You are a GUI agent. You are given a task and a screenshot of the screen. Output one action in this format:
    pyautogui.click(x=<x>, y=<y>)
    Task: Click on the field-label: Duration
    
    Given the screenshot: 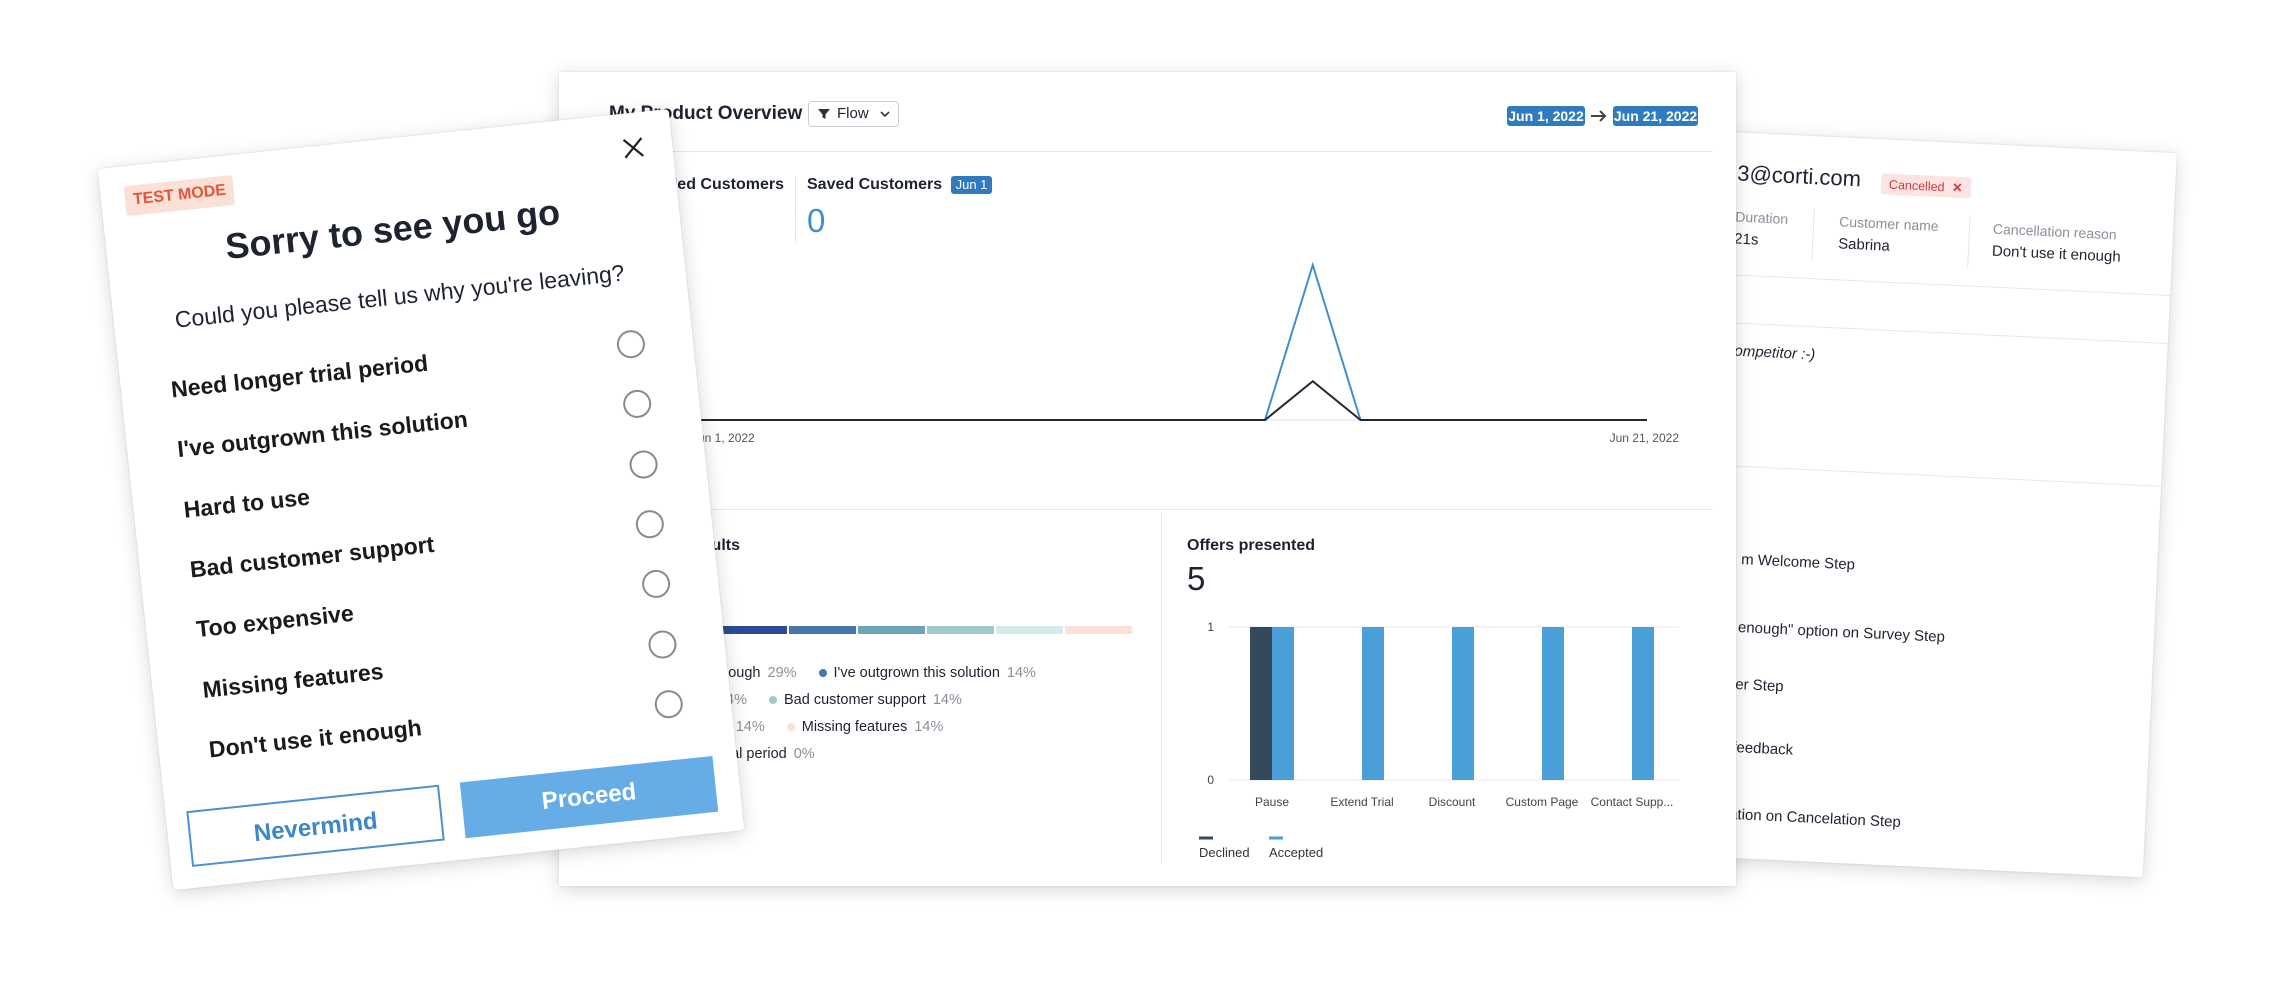 What is the action you would take?
    pyautogui.click(x=1761, y=217)
    